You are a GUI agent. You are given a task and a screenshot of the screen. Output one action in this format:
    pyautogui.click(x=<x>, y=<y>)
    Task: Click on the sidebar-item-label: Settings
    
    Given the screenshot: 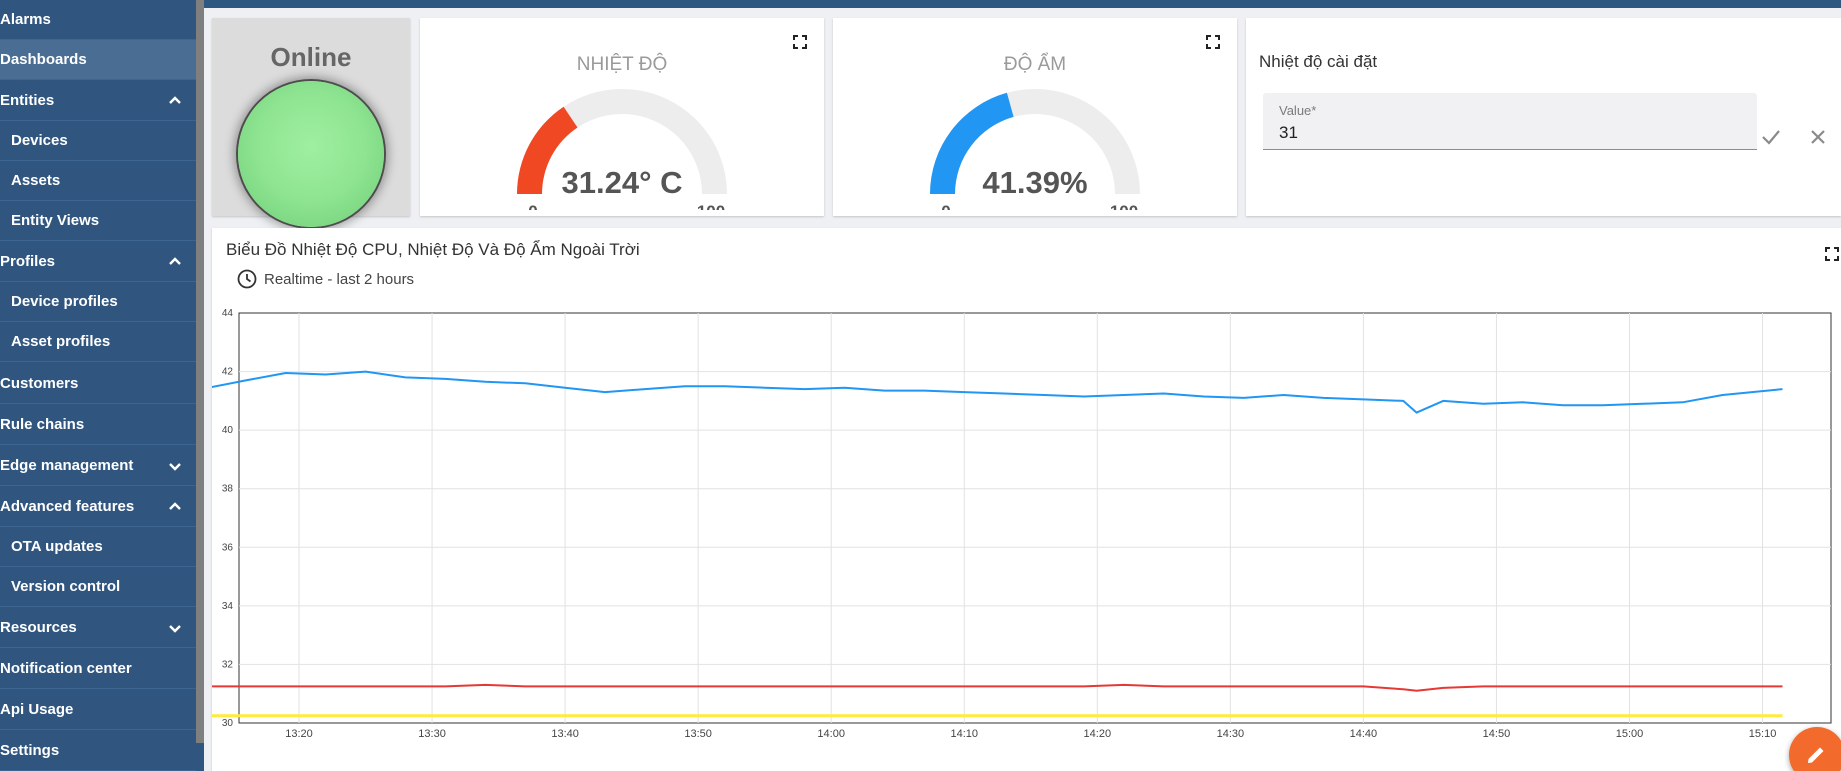 What is the action you would take?
    pyautogui.click(x=30, y=750)
    